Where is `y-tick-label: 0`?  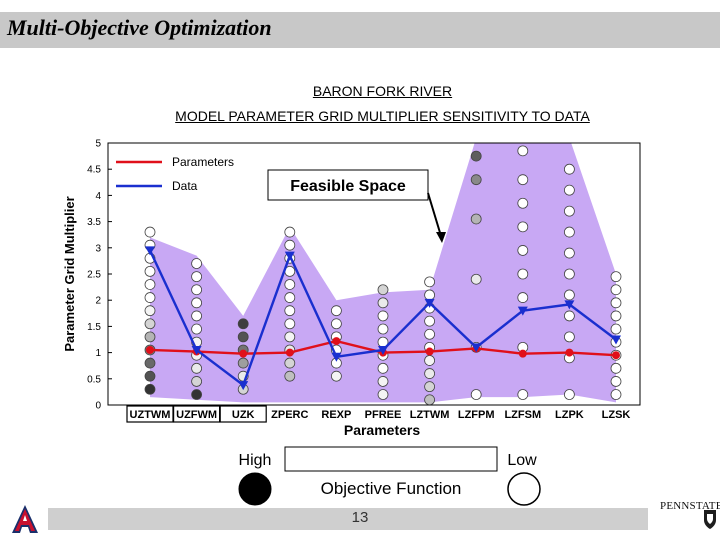 y-tick-label: 0 is located at coordinates (98, 406).